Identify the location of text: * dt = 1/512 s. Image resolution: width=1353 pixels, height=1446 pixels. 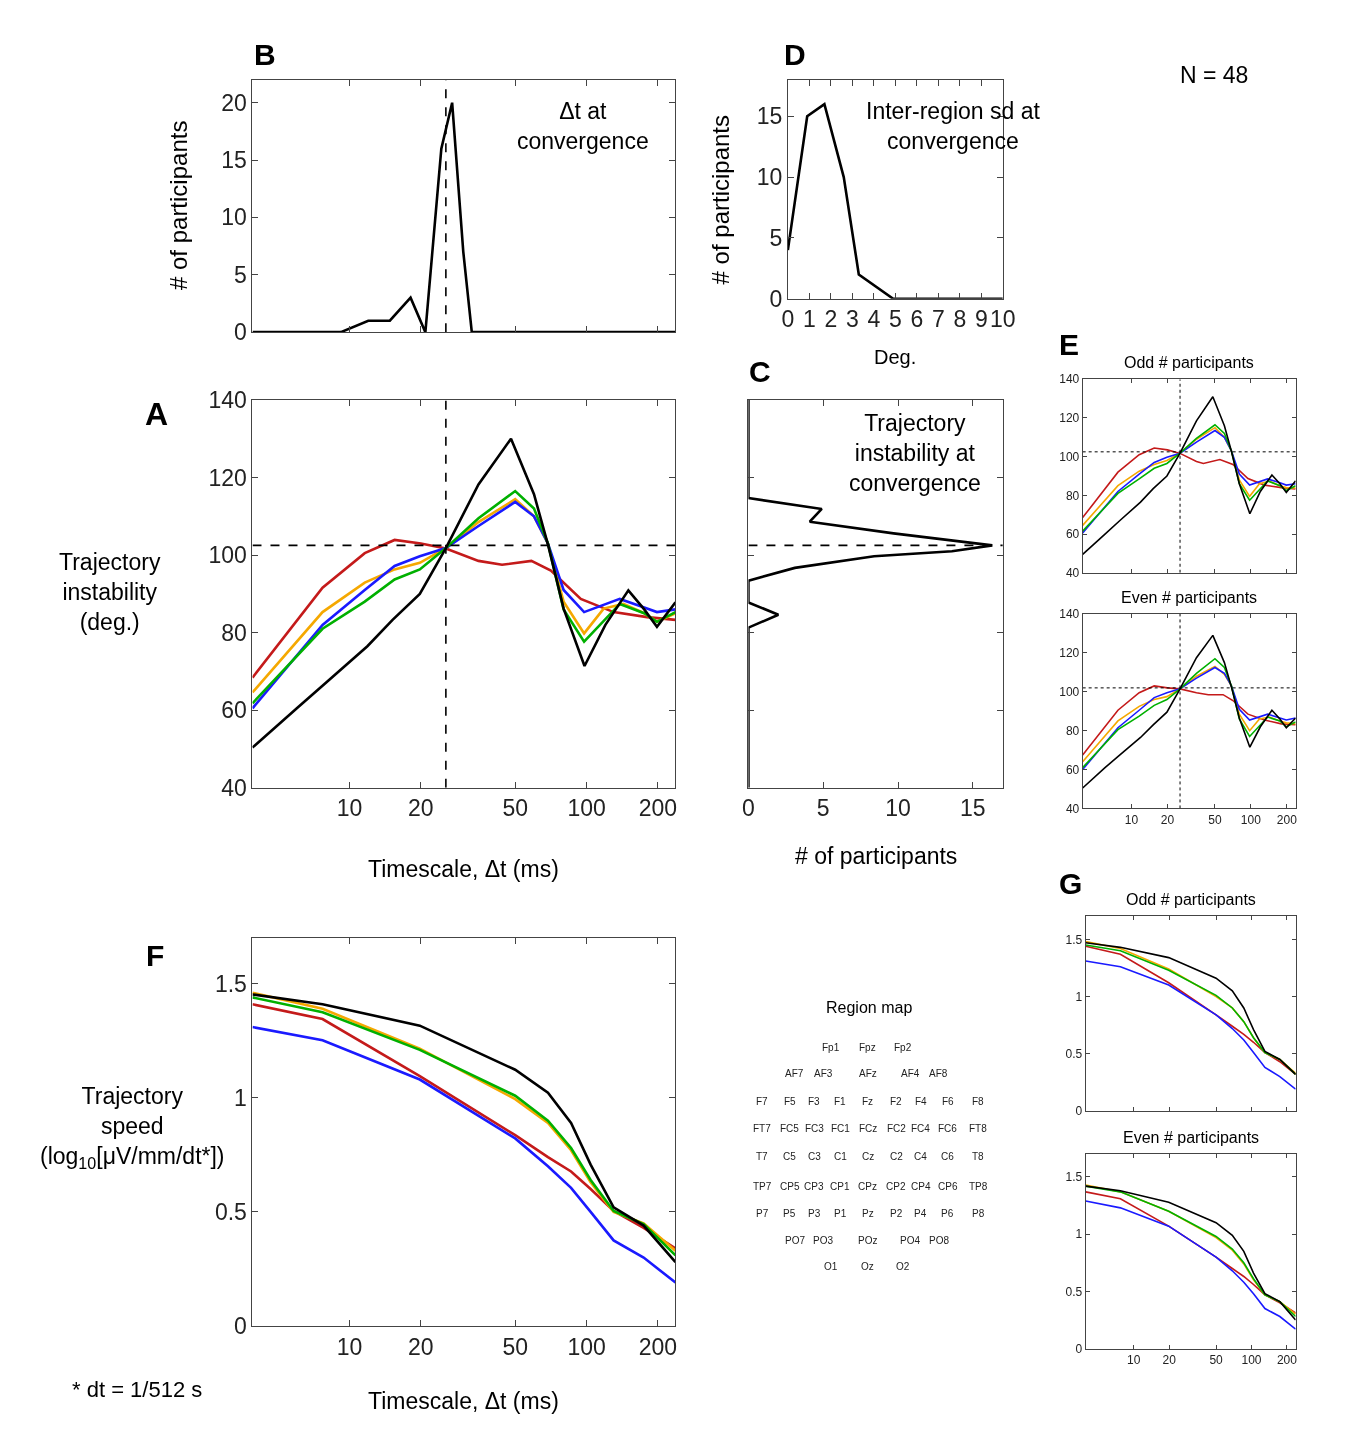
(137, 1389).